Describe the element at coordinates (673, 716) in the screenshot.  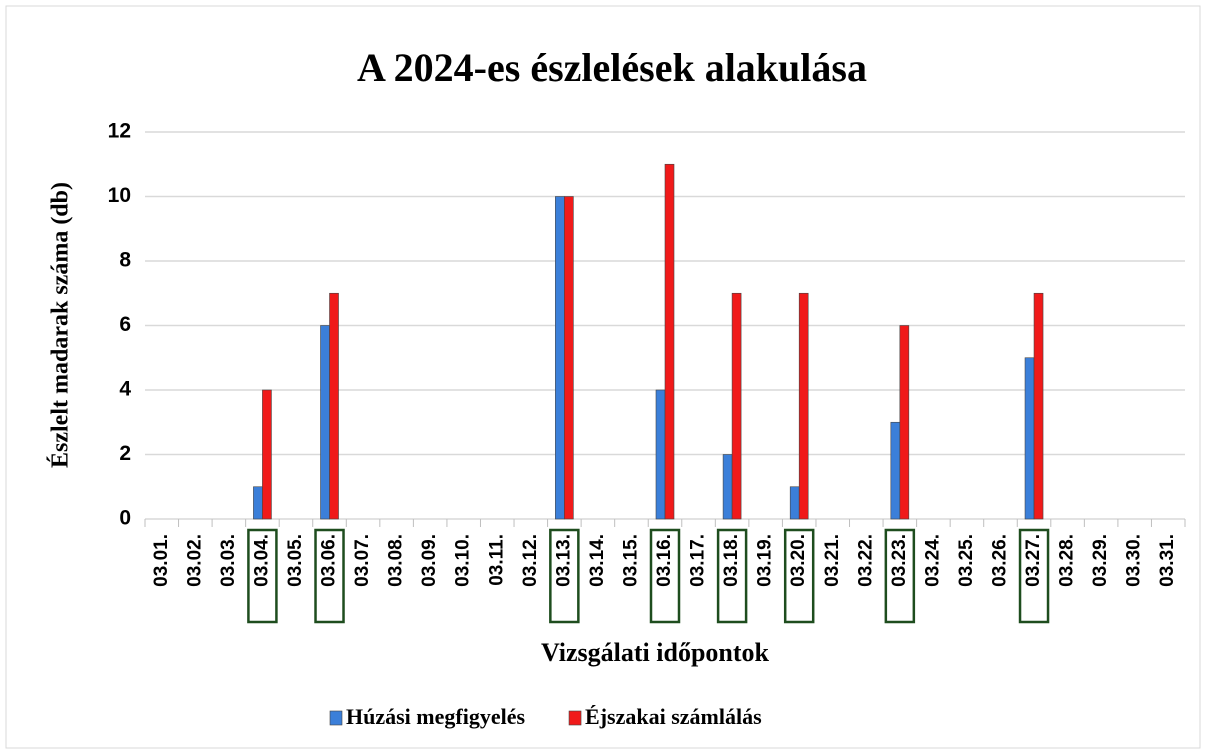
I see `legend-label: Éjszakai számlálás` at that location.